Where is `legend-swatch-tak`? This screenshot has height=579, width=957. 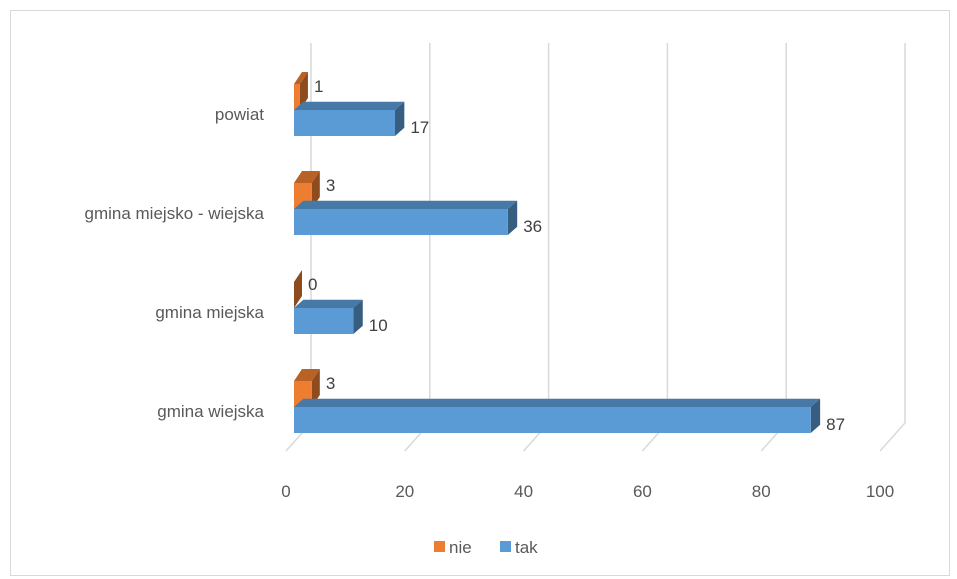
legend-swatch-tak is located at coordinates (505, 546).